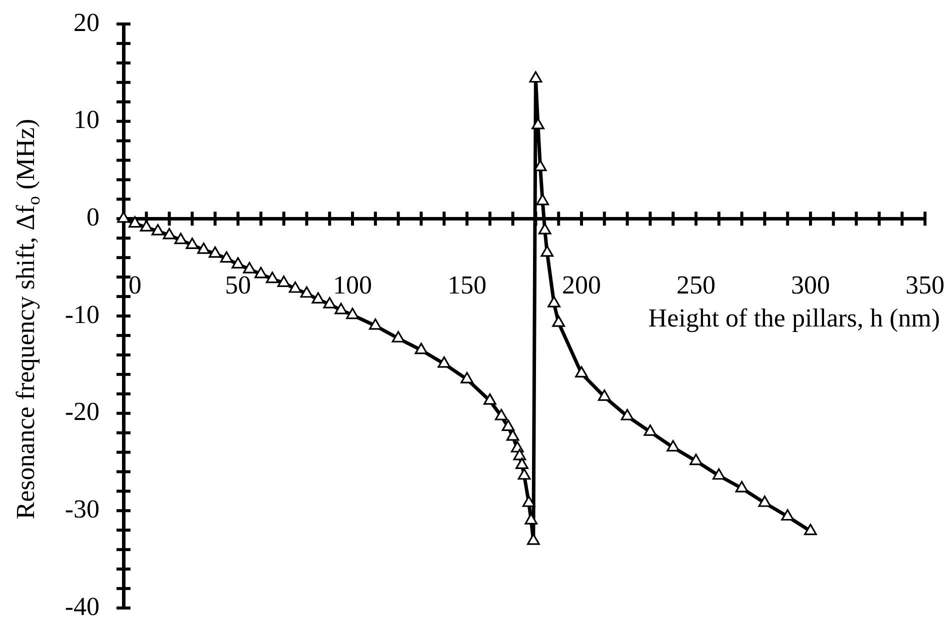  I want to click on x-tick-label: 0, so click(135, 285).